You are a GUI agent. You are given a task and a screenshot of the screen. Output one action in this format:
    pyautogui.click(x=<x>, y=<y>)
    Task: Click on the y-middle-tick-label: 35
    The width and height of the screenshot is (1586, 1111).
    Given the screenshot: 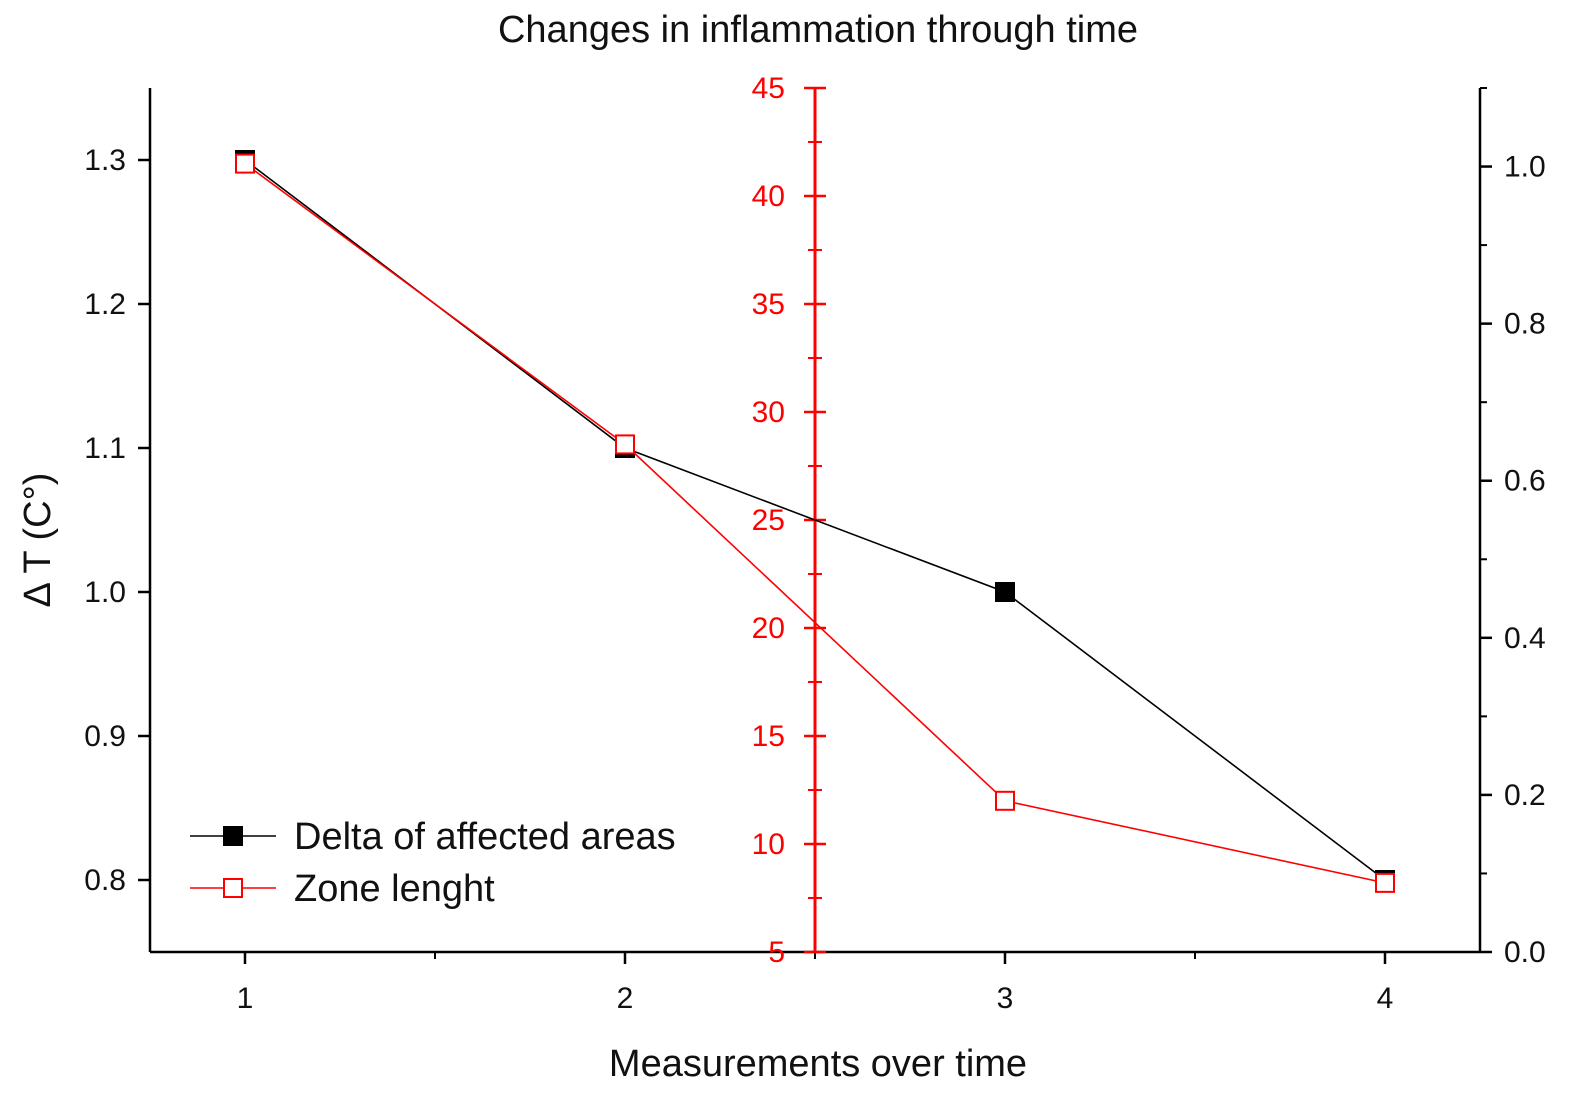 What is the action you would take?
    pyautogui.click(x=768, y=304)
    